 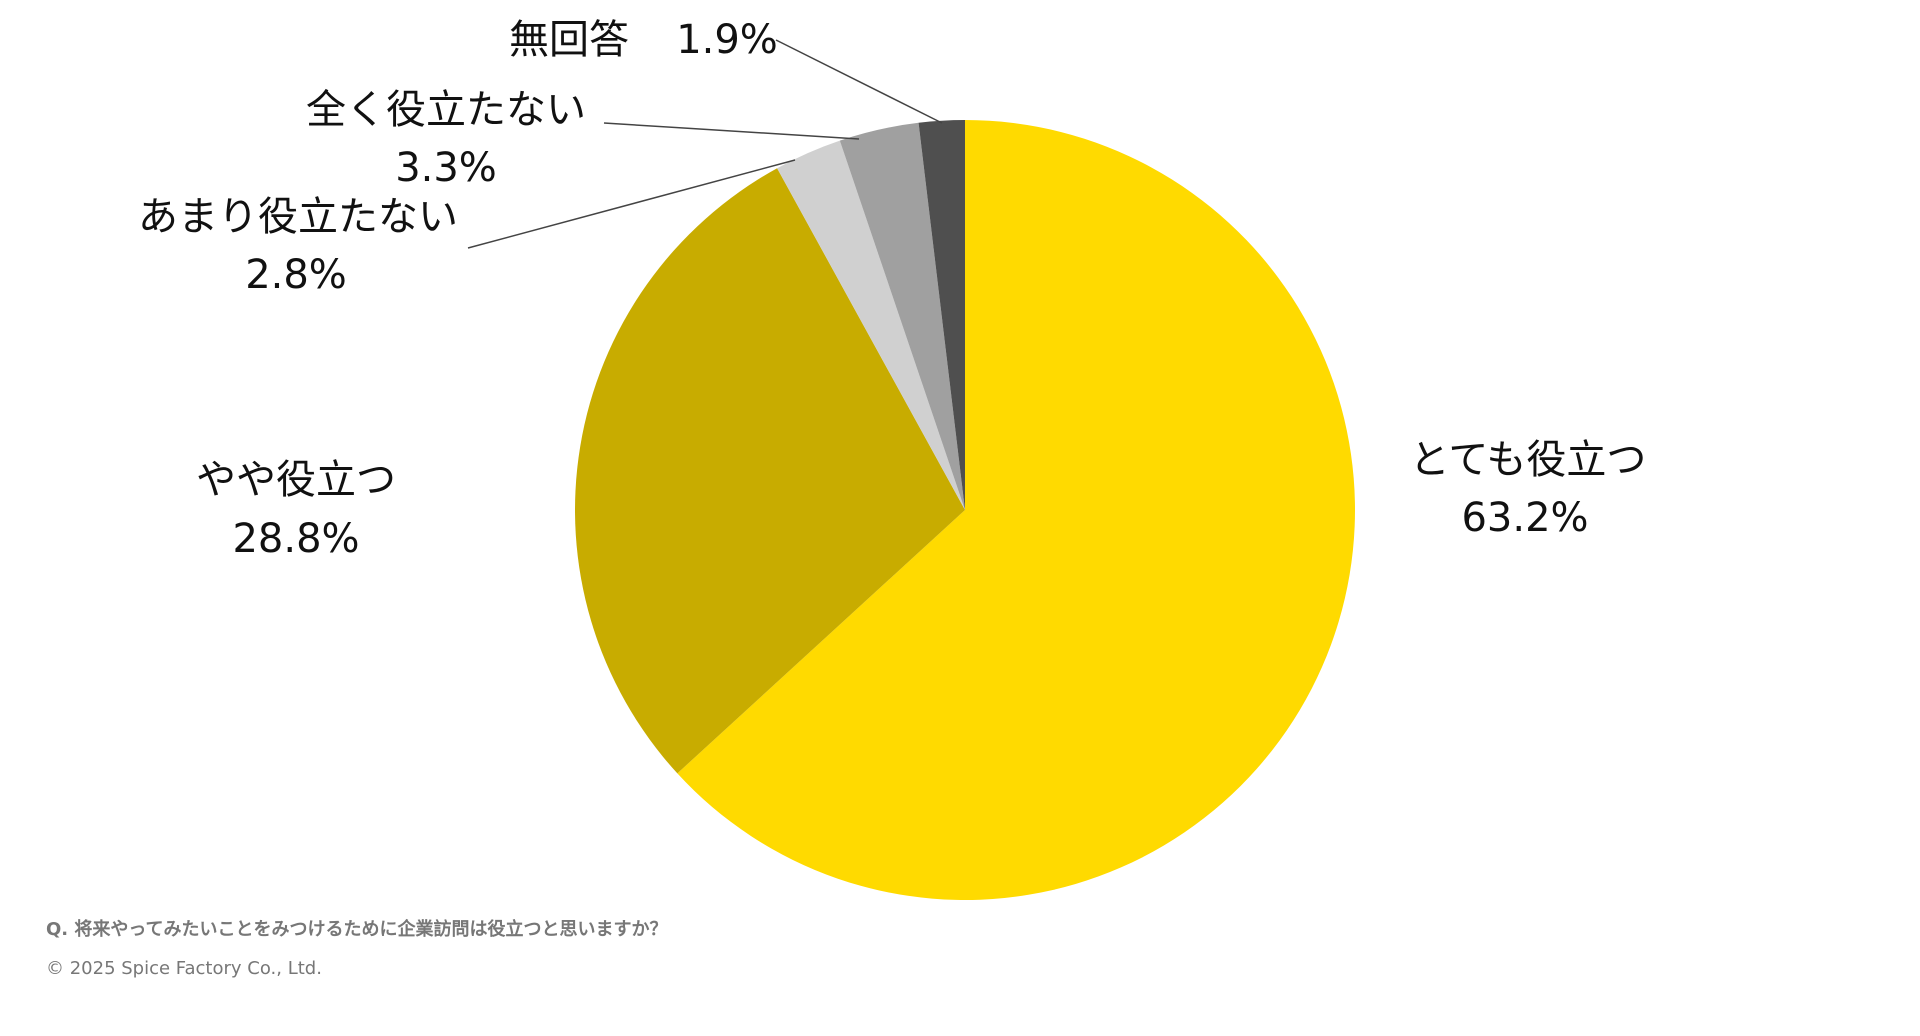 I want to click on slice-label: 無回答, so click(x=569, y=40).